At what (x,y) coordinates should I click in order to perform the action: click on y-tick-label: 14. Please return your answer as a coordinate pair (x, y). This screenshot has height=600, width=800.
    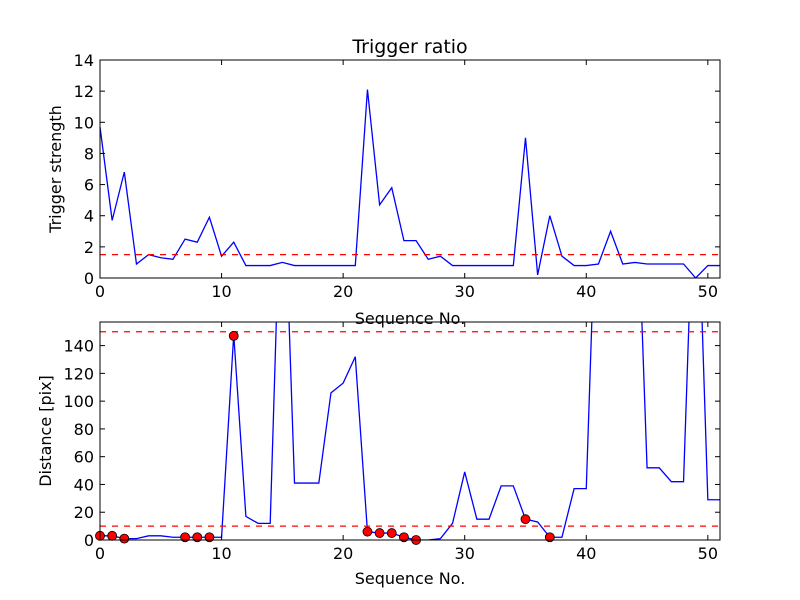
    Looking at the image, I should click on (84, 60).